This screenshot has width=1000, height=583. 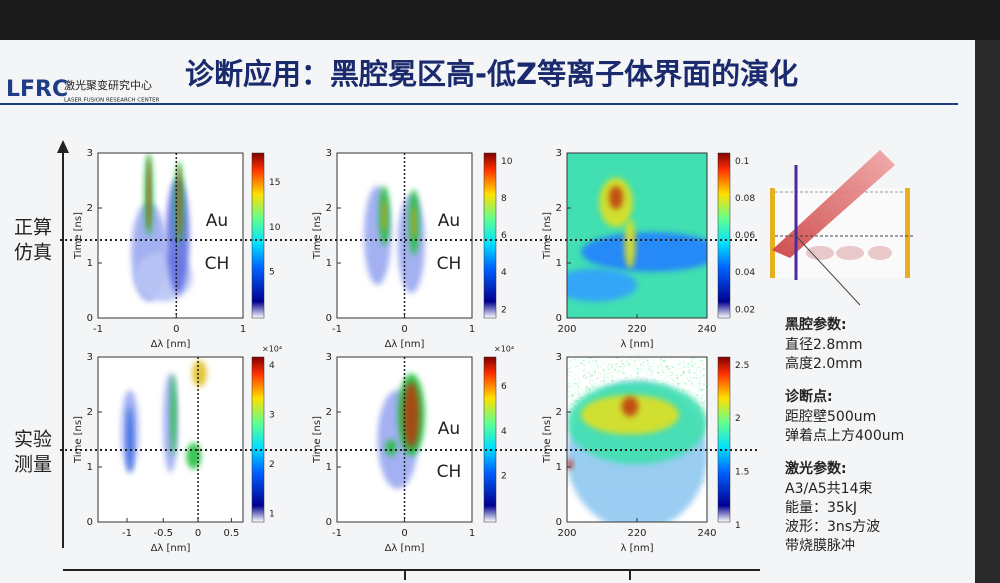 What do you see at coordinates (231, 533) in the screenshot?
I see `x-tick-label: 0.5` at bounding box center [231, 533].